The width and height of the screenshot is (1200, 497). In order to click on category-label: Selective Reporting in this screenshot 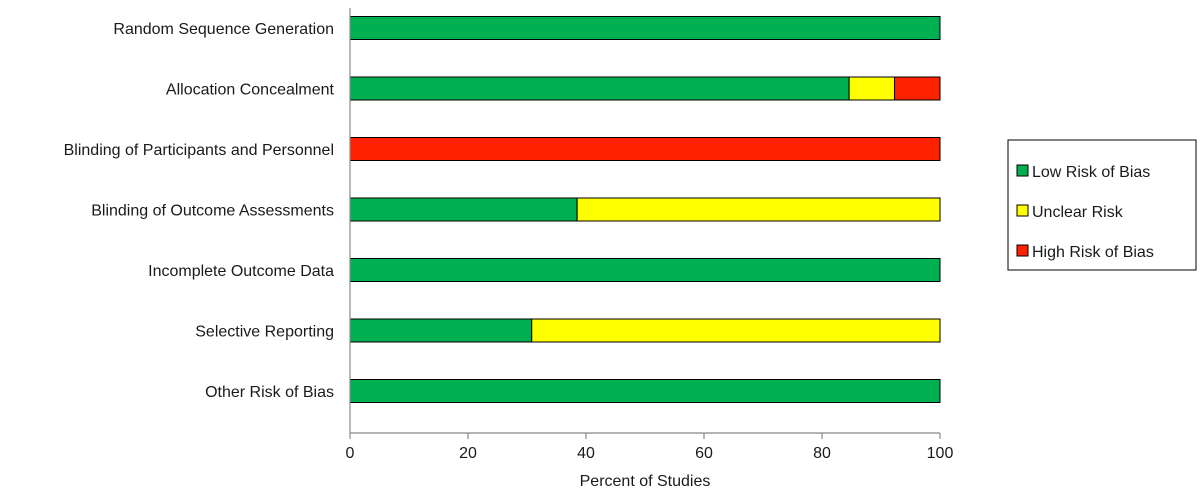, I will do `click(264, 332)`.